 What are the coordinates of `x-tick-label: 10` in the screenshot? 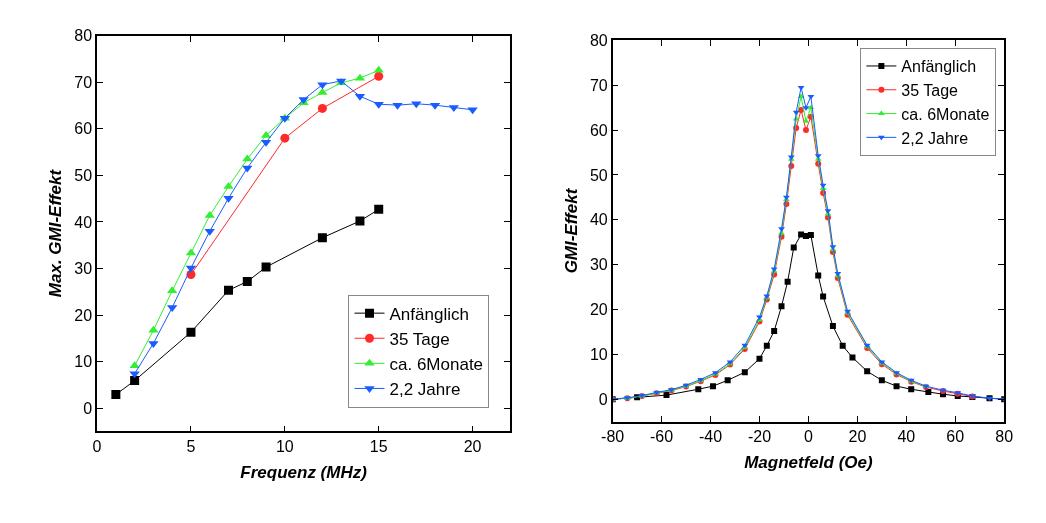 It's located at (284, 447).